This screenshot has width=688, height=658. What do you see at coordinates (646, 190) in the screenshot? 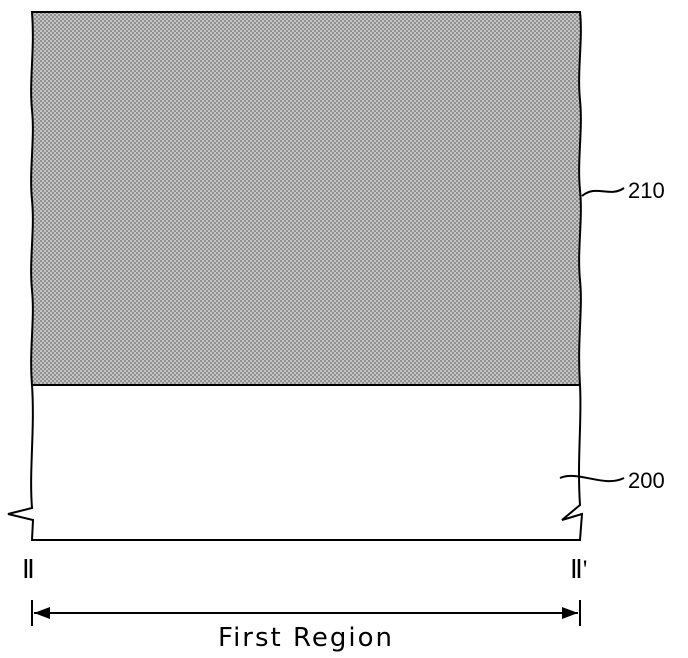
I see `ref-label-210: 210` at bounding box center [646, 190].